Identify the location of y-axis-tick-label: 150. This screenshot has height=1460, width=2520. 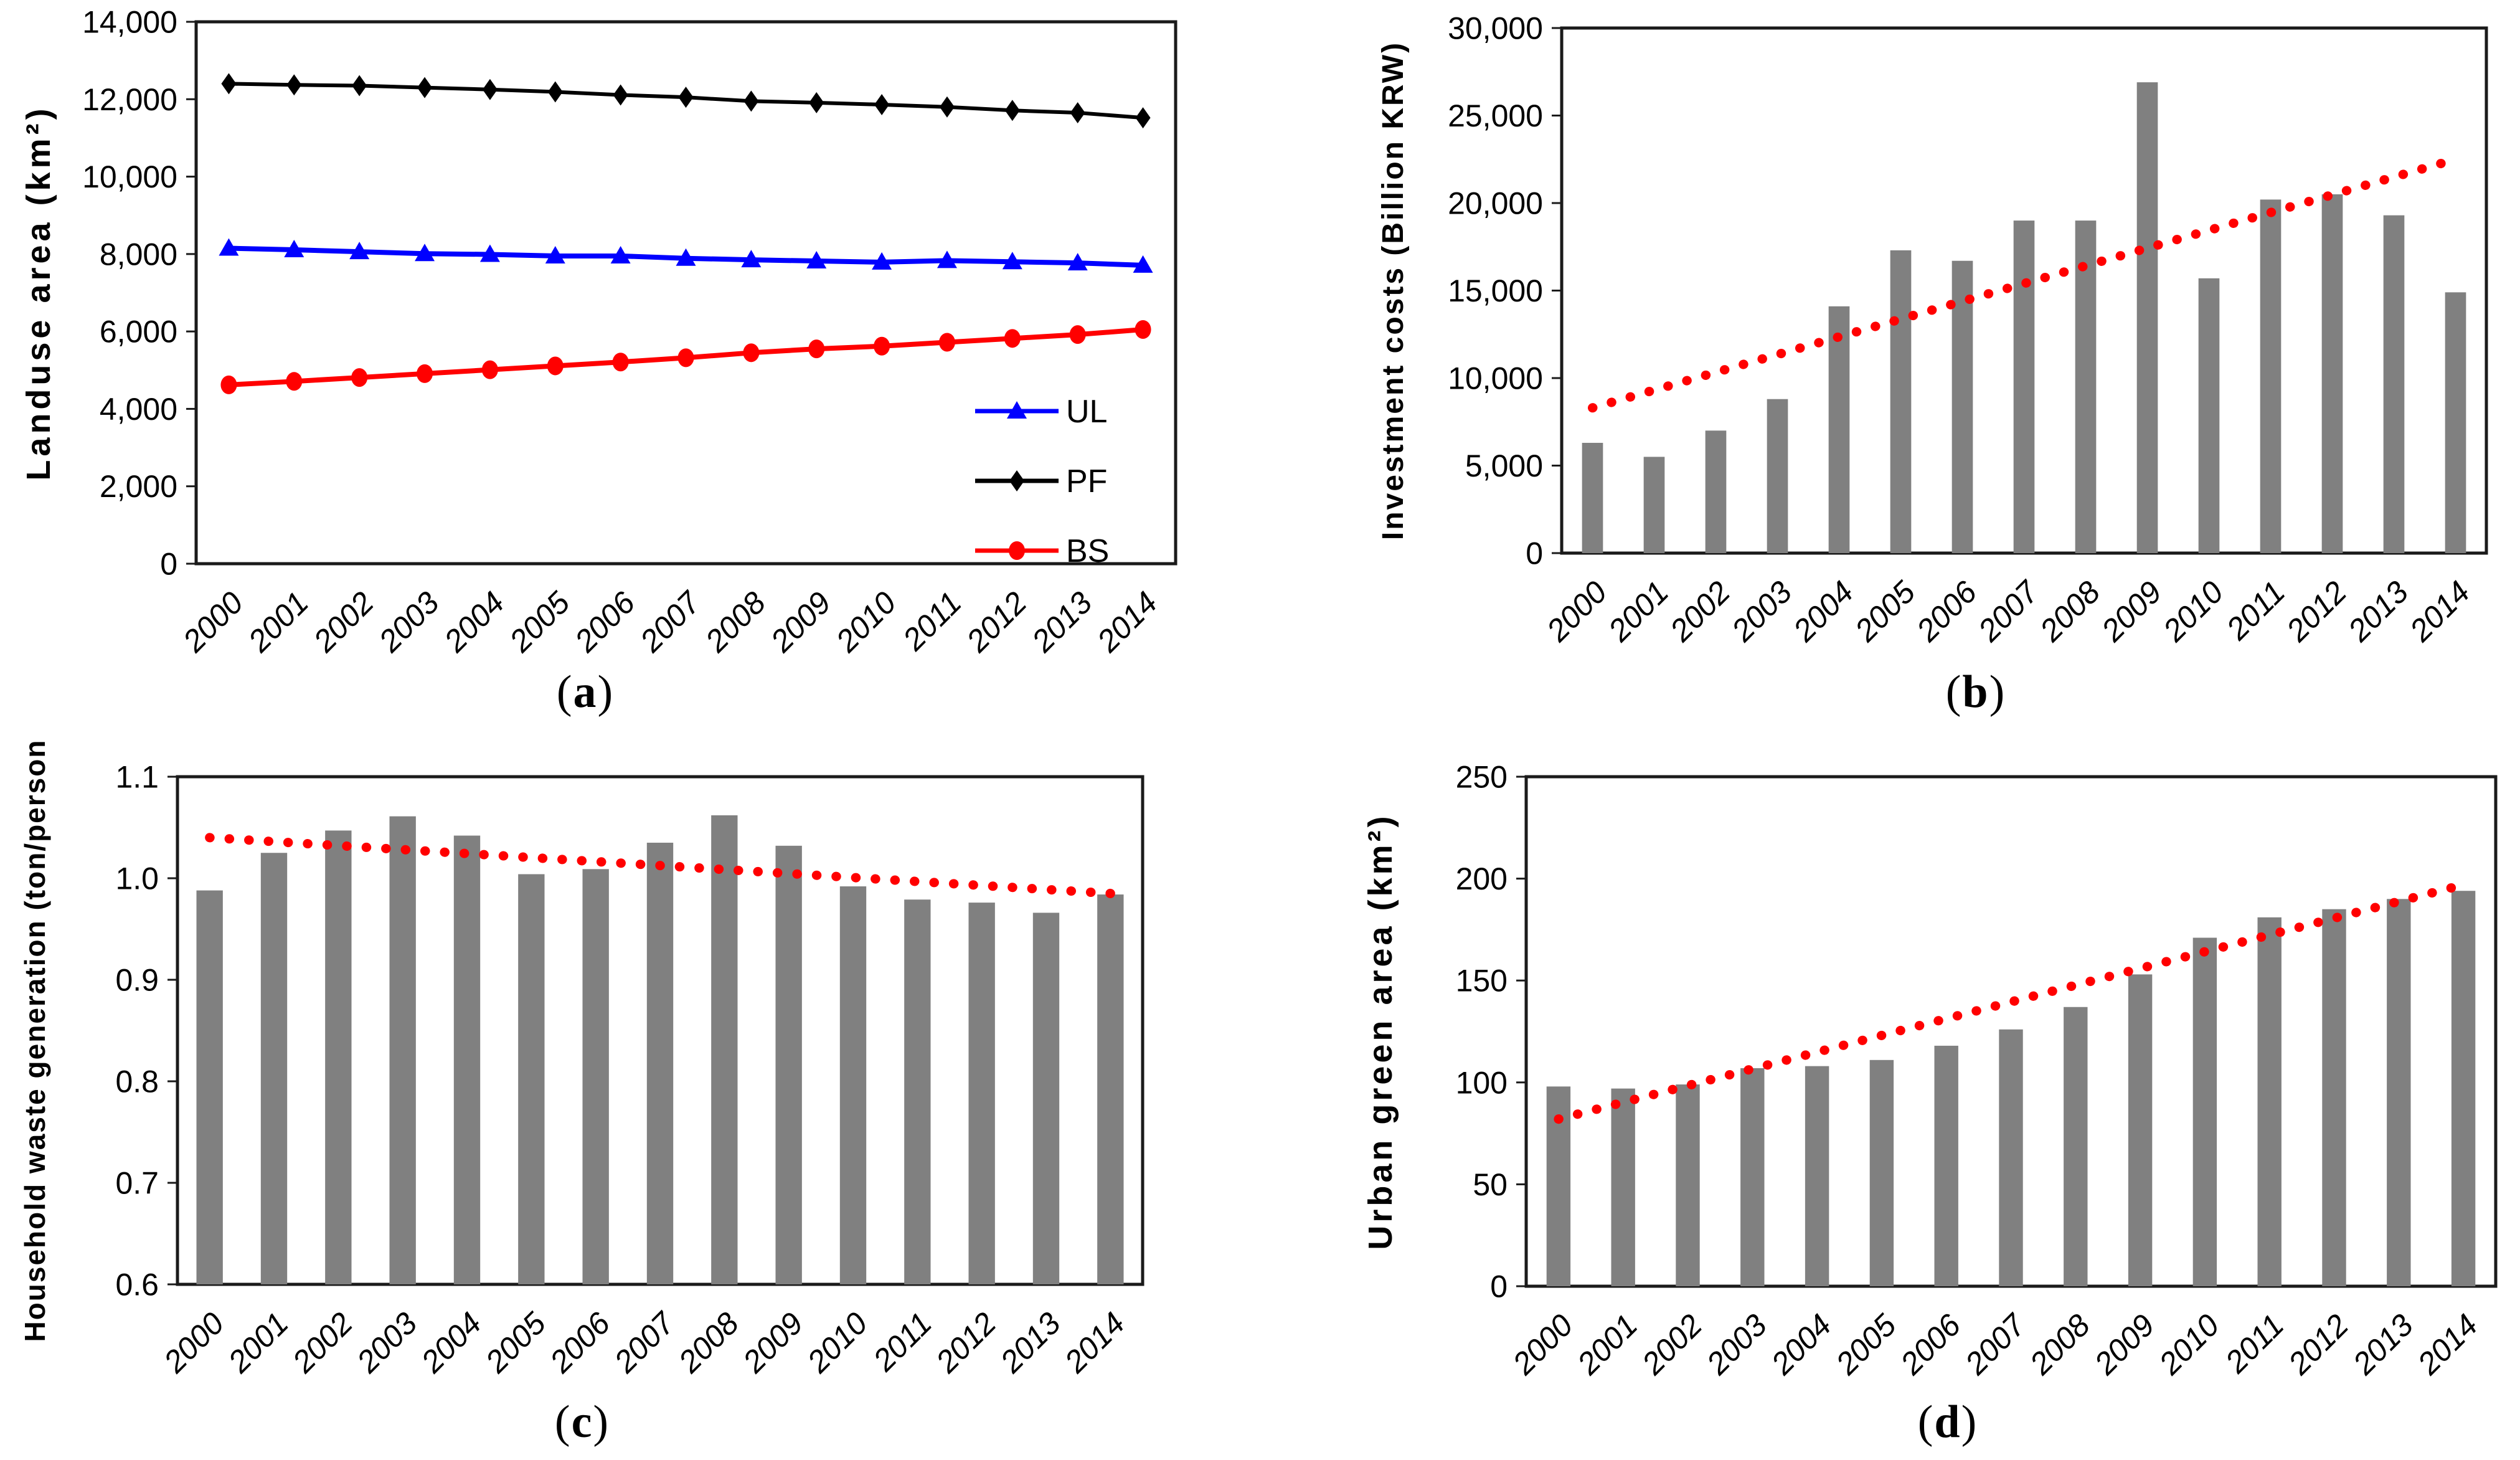
(1482, 981).